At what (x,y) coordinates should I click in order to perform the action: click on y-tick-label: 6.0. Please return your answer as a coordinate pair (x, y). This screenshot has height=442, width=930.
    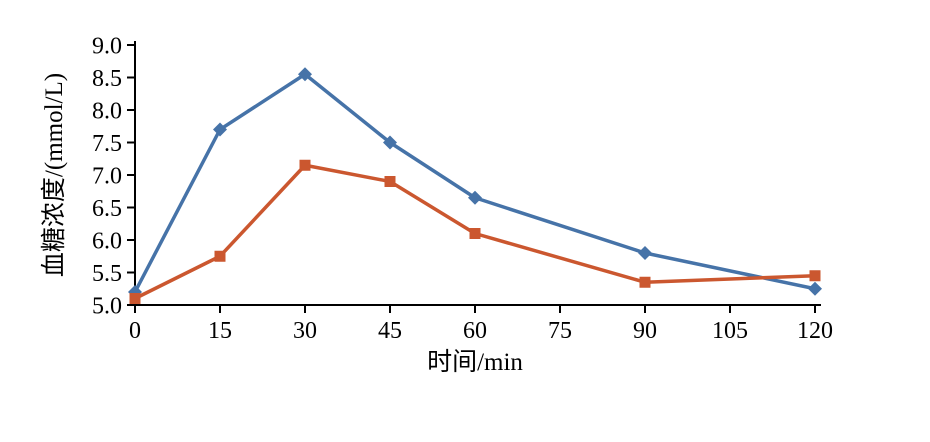
    Looking at the image, I should click on (107, 241).